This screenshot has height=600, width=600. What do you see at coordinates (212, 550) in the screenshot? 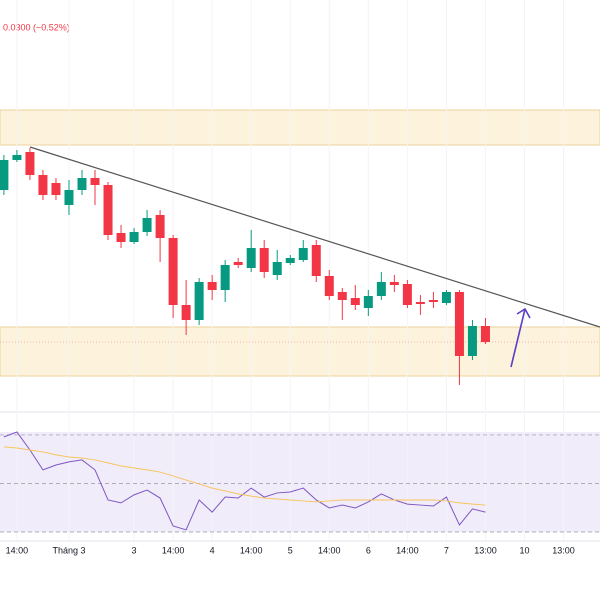
I see `x-tick-label: 4` at bounding box center [212, 550].